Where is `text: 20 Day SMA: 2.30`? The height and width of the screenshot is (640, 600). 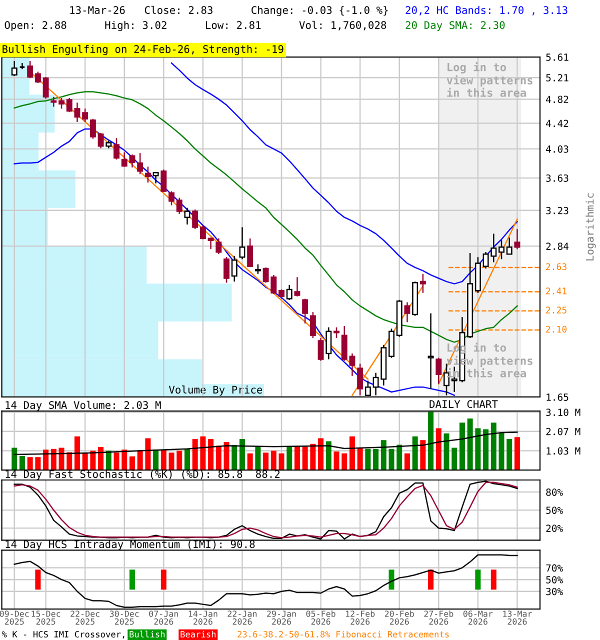 text: 20 Day SMA: 2.30 is located at coordinates (455, 26).